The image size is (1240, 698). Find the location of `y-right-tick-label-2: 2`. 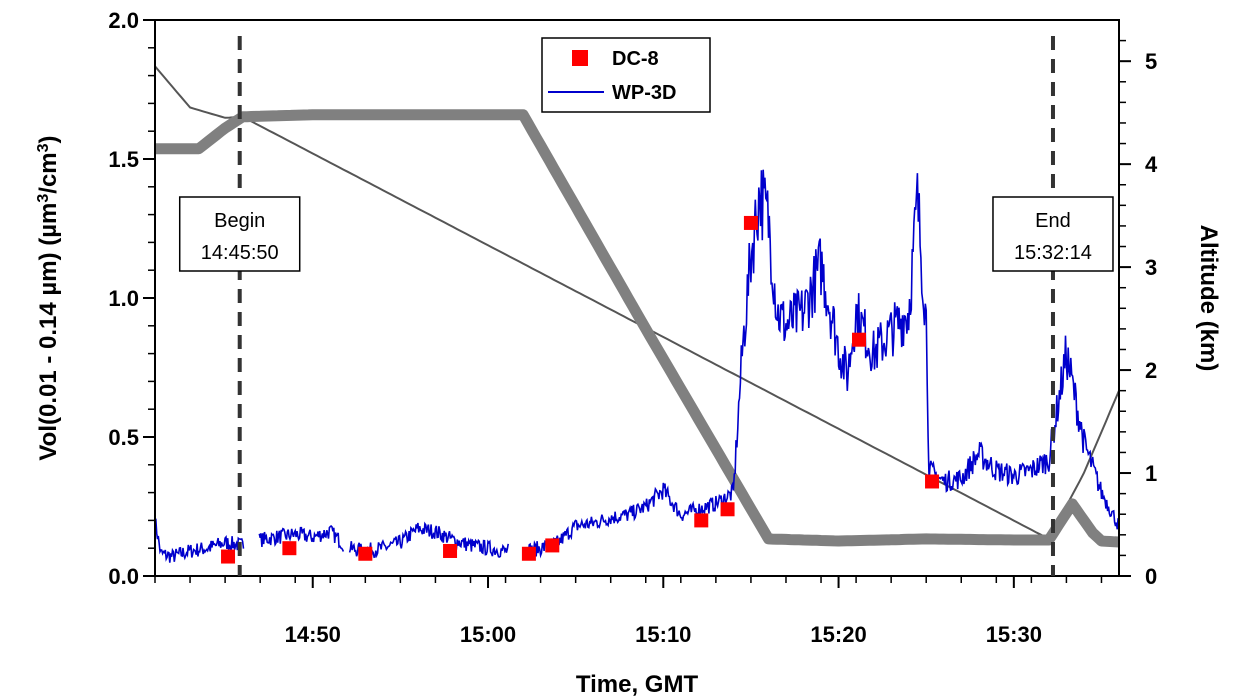

y-right-tick-label-2: 2 is located at coordinates (1151, 370).